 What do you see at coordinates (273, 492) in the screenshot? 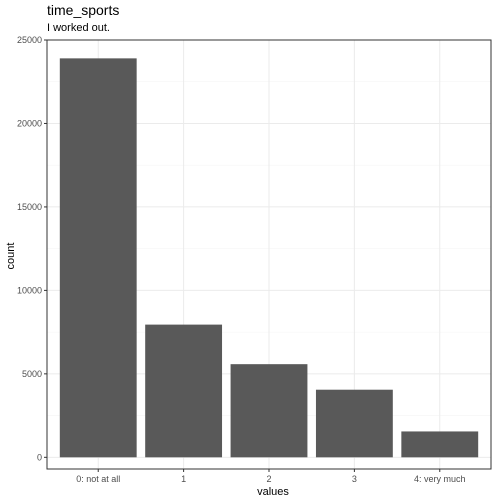
I see `x-axis-title: values` at bounding box center [273, 492].